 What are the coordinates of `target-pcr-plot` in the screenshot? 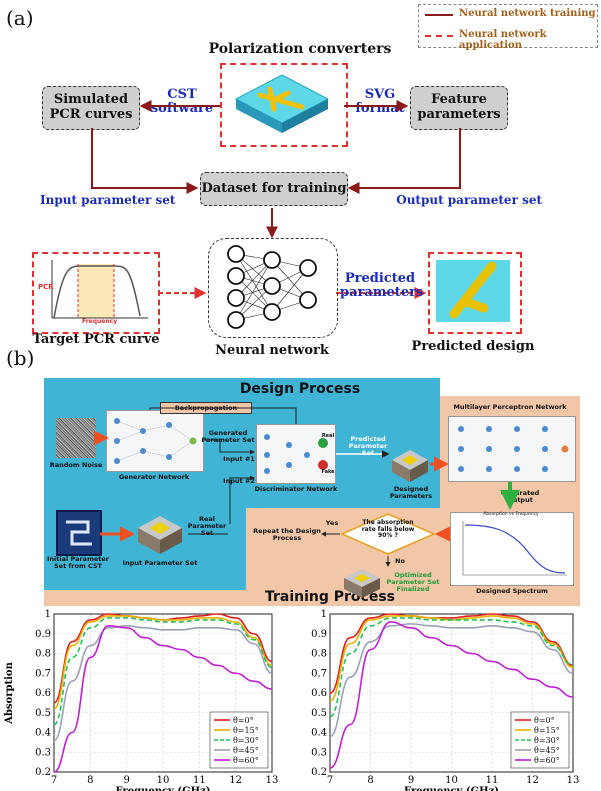 It's located at (99, 289).